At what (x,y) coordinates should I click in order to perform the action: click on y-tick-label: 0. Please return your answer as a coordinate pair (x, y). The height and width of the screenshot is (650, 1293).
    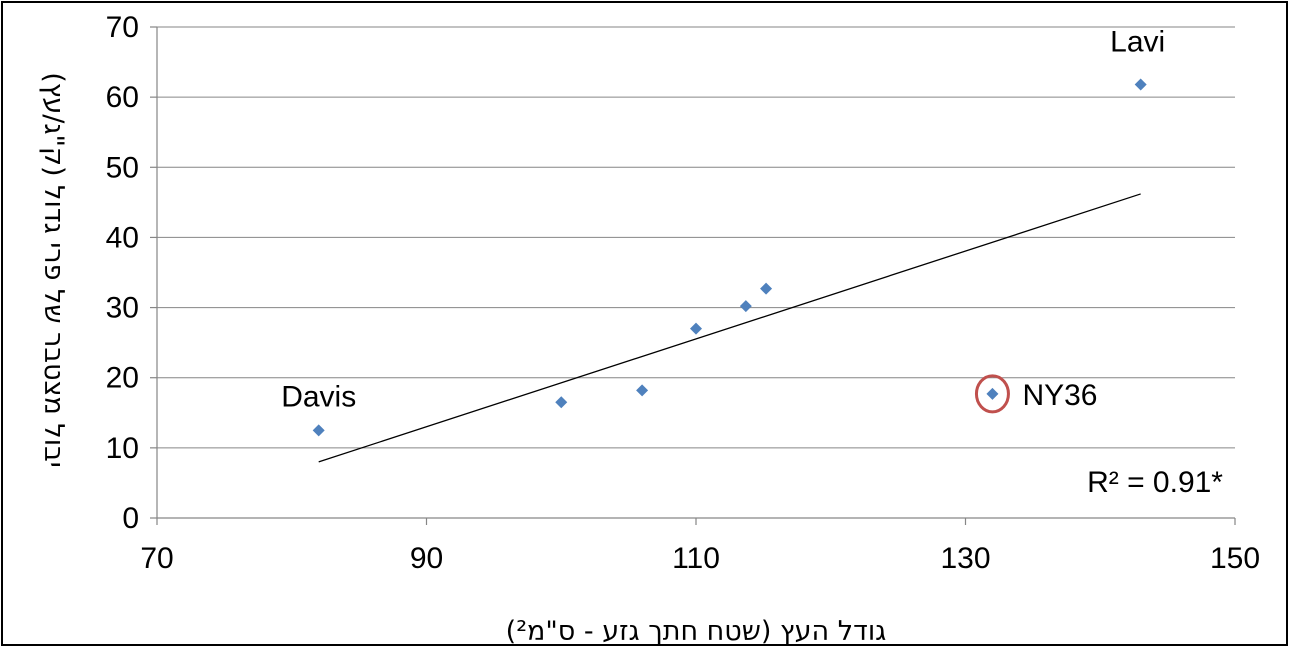
    Looking at the image, I should click on (130, 518).